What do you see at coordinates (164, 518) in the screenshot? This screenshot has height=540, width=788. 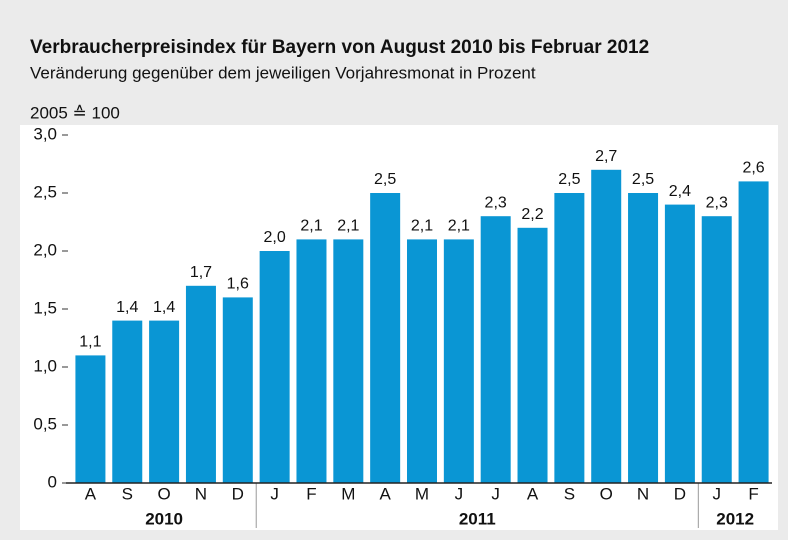 I see `year-label: 2010` at bounding box center [164, 518].